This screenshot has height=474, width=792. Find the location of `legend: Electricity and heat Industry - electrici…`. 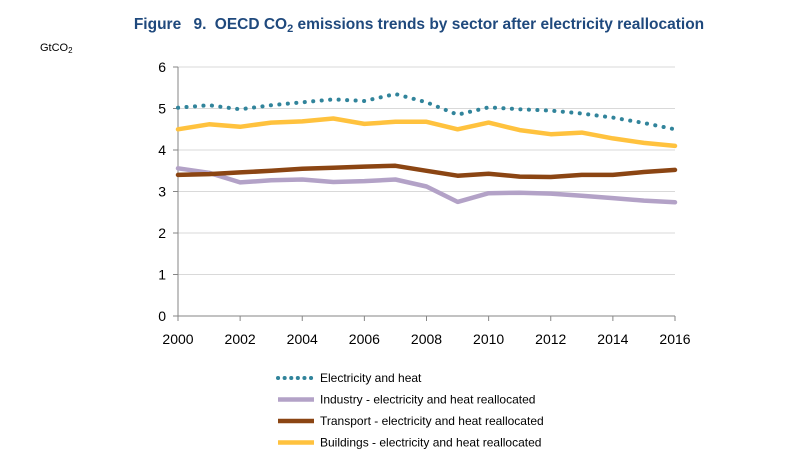

legend: Electricity and heat Industry - electrici… is located at coordinates (410, 410).